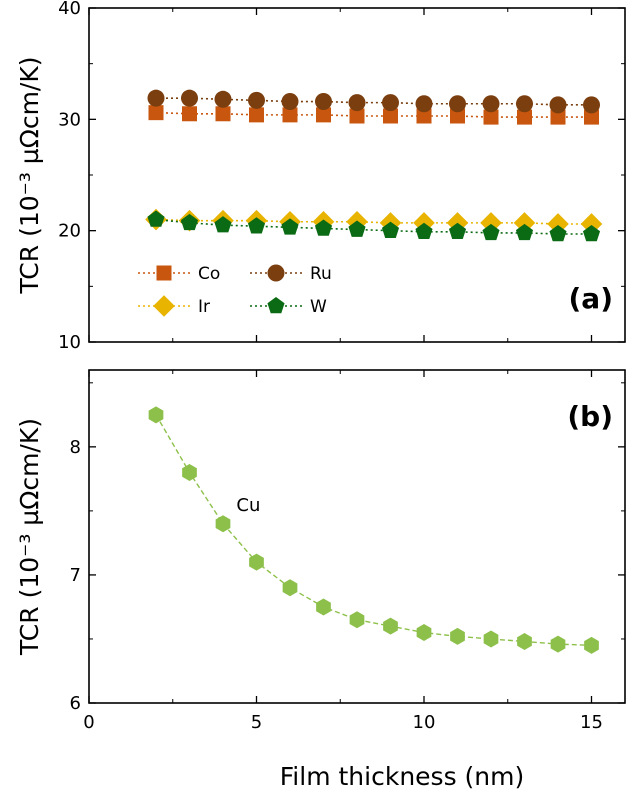  I want to click on panel-label: (a), so click(591, 298).